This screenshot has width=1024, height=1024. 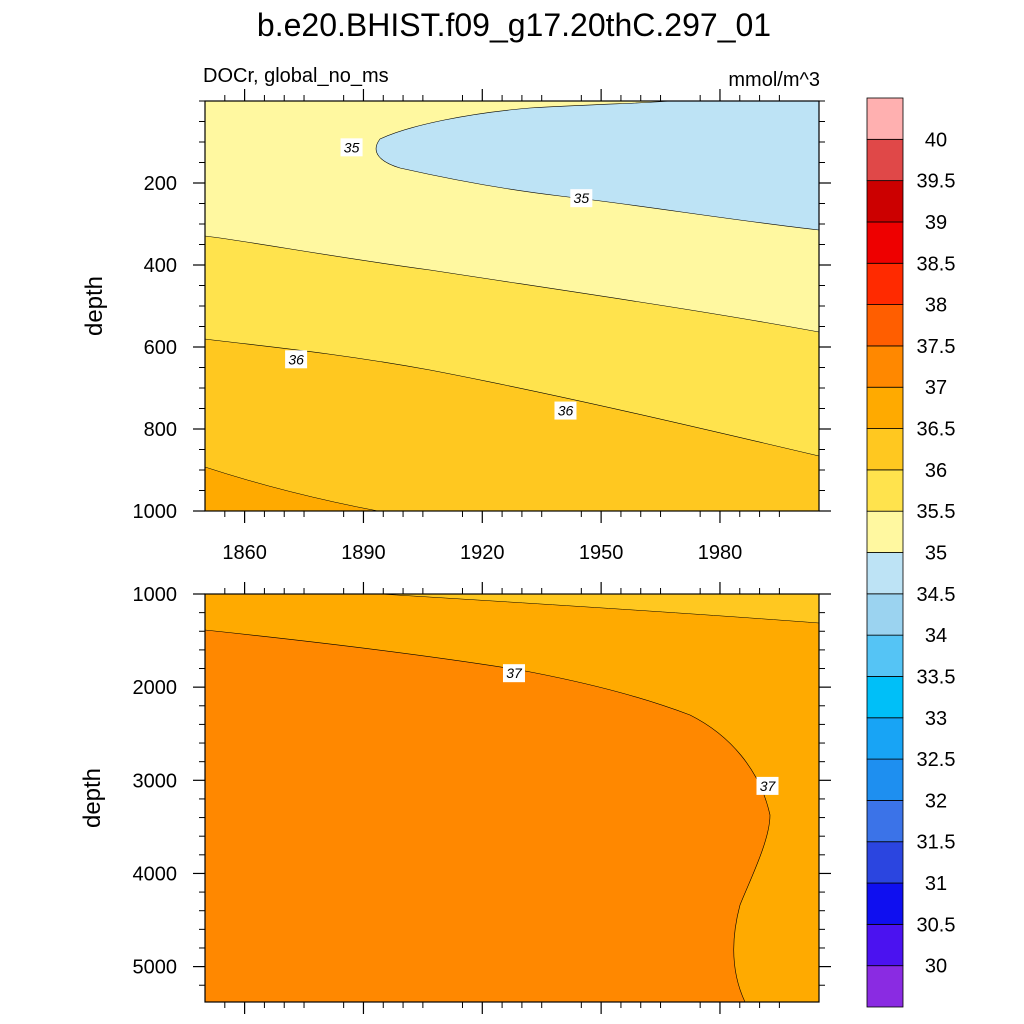 What do you see at coordinates (94, 306) in the screenshot?
I see `top-panel-y-axis-label: depth` at bounding box center [94, 306].